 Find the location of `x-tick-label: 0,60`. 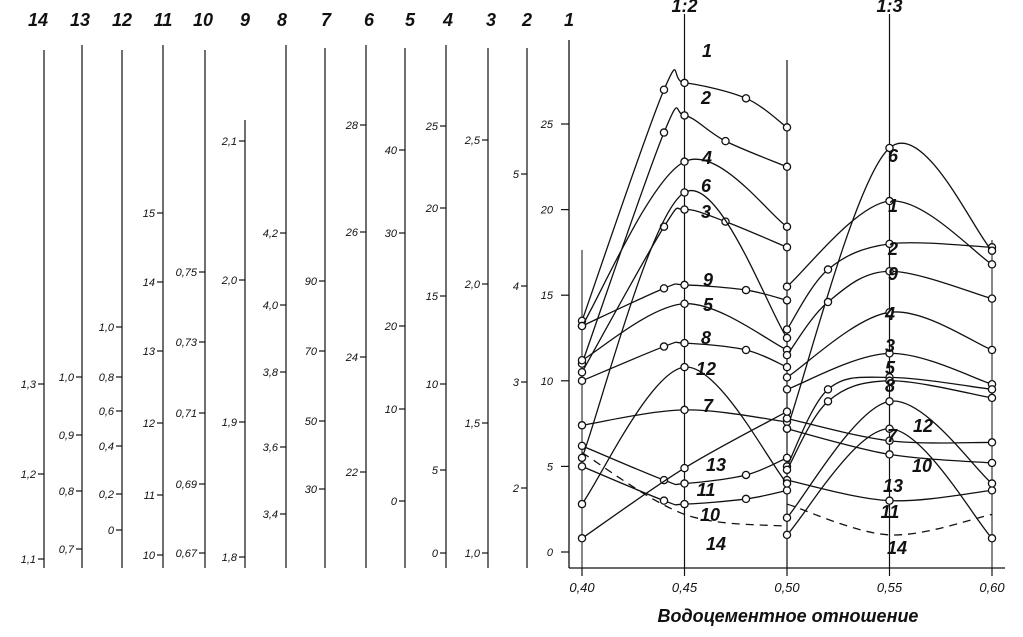

x-tick-label: 0,60 is located at coordinates (992, 587).